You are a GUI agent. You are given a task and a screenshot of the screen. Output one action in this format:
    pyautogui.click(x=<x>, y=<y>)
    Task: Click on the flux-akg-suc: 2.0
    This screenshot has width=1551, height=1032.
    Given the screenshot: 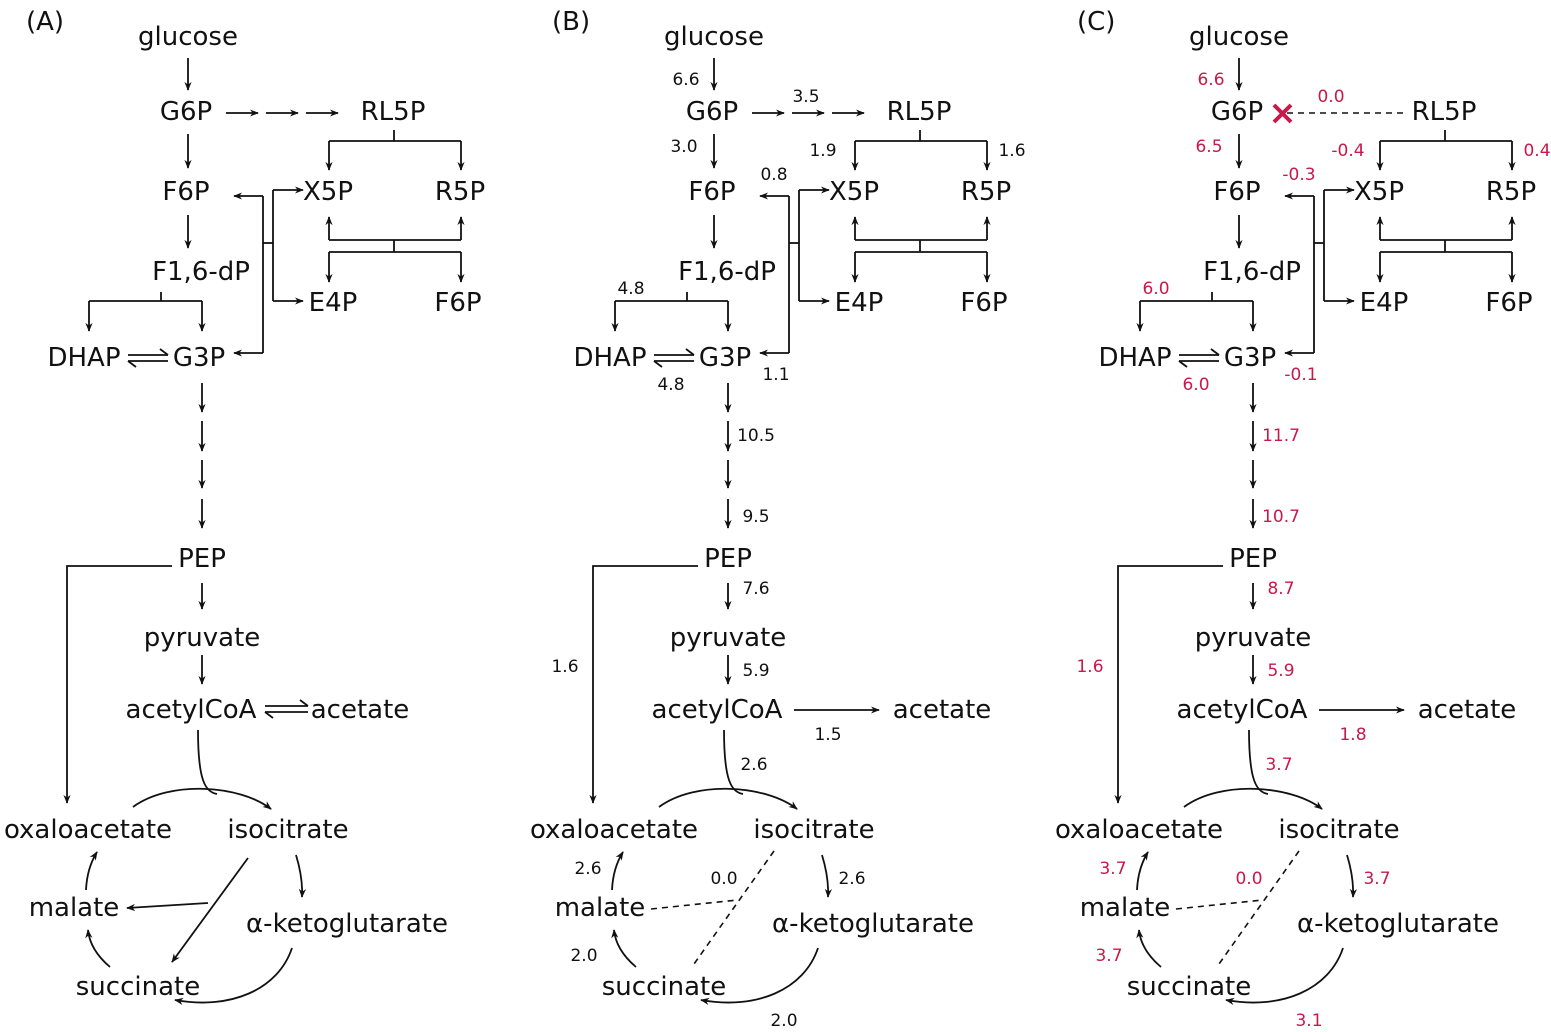 What is the action you would take?
    pyautogui.click(x=783, y=1021)
    